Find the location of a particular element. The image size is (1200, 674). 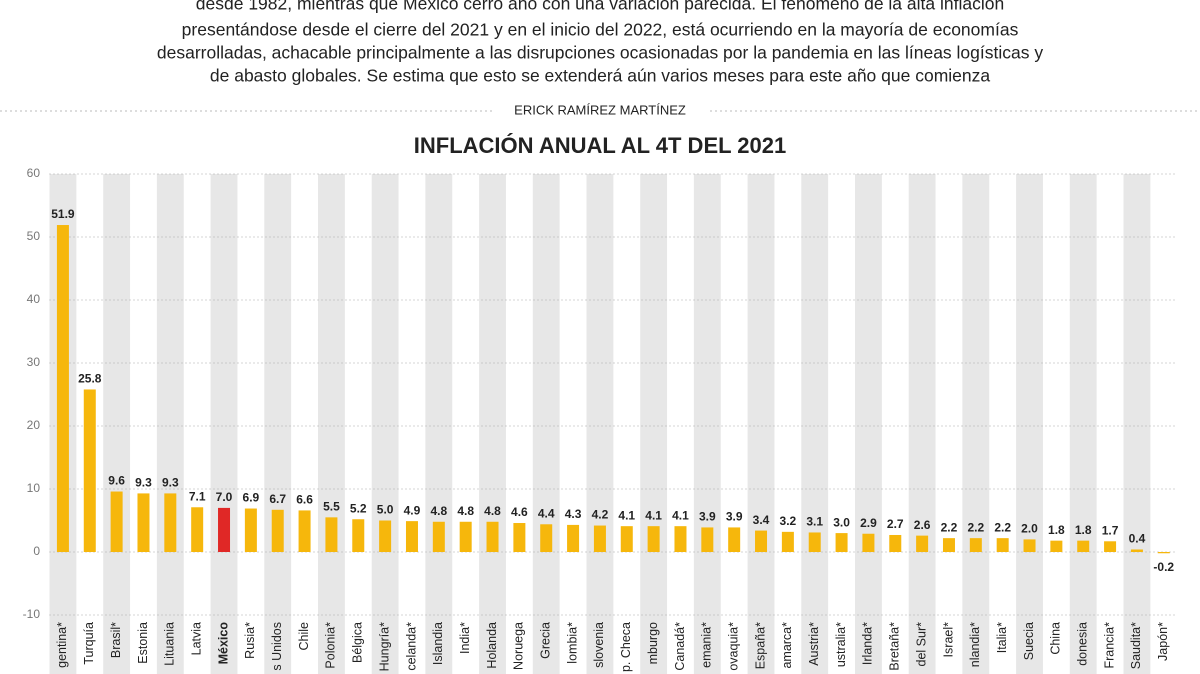

x-tick-label: Hungría* is located at coordinates (384, 646).